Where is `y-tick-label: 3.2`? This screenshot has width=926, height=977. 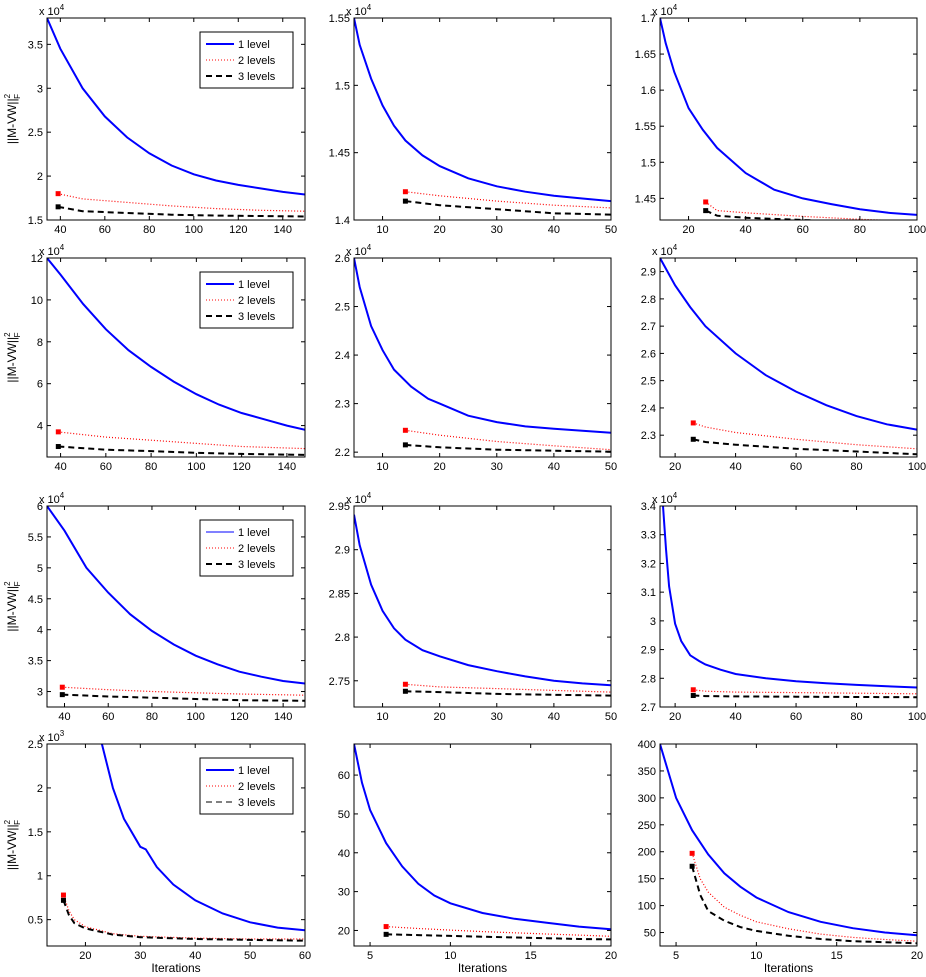 y-tick-label: 3.2 is located at coordinates (648, 564).